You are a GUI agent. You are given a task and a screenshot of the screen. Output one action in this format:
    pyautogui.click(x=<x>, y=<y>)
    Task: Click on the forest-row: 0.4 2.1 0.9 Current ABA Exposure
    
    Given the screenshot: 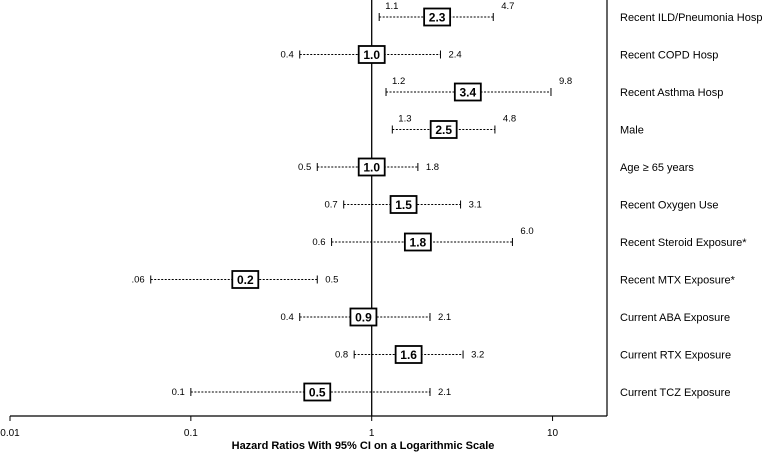 What is the action you would take?
    pyautogui.click(x=505, y=317)
    